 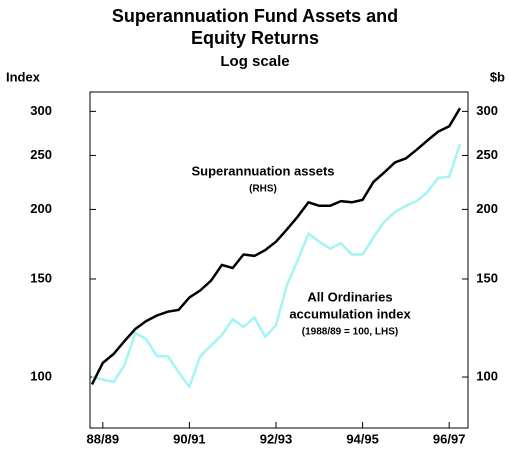 I want to click on y2-tick-label: 300, so click(x=487, y=110).